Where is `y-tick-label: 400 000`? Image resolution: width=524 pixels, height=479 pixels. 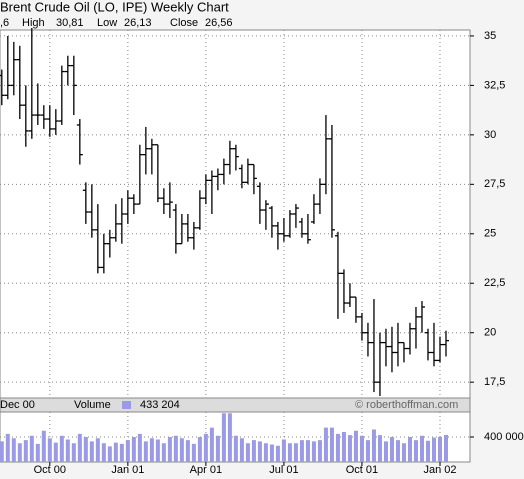
y-tick-label: 400 000 is located at coordinates (504, 437).